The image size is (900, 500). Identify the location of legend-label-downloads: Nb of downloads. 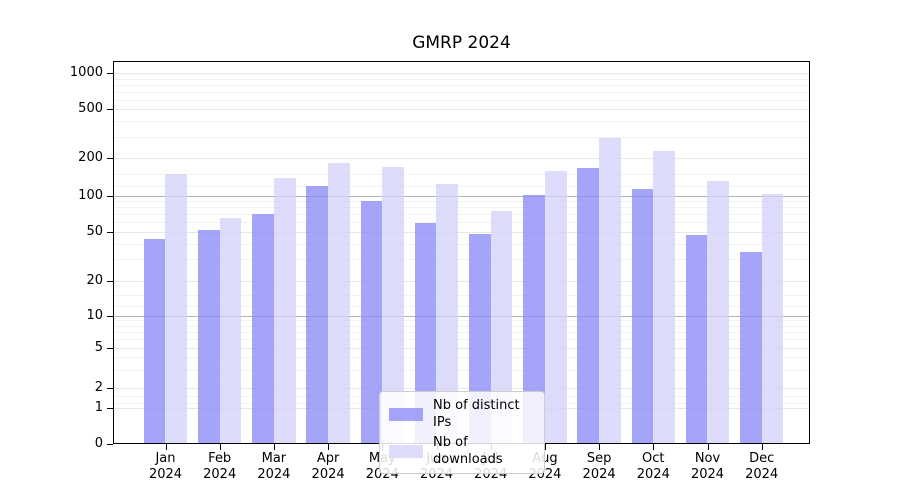
(468, 451).